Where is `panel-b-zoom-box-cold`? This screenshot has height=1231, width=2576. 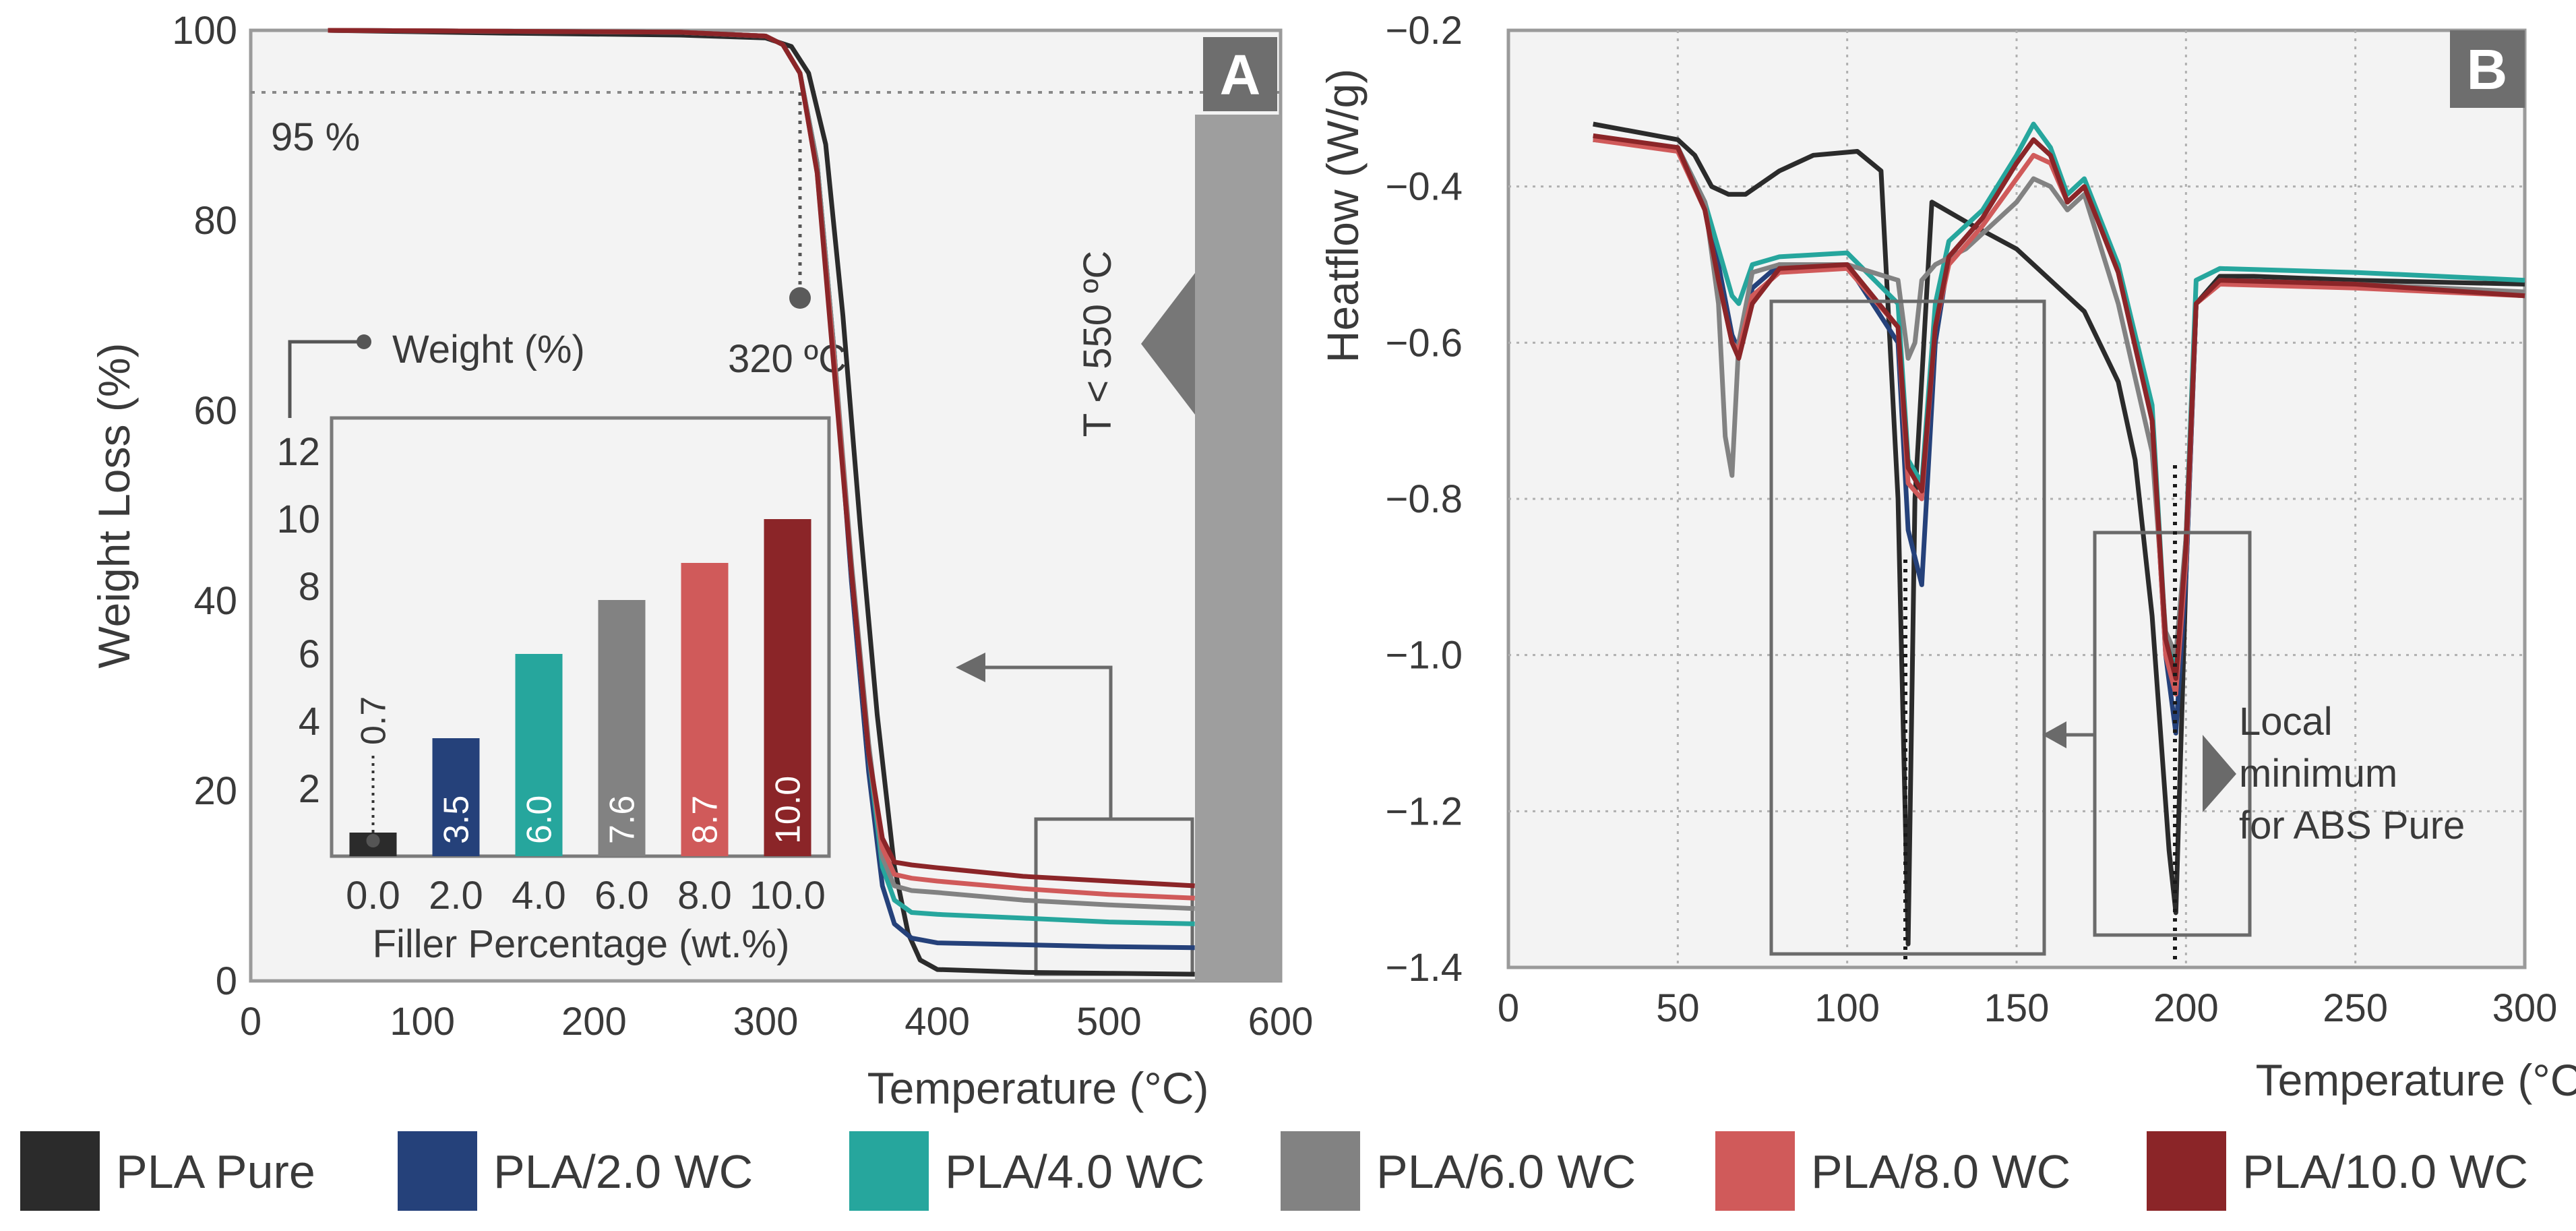 panel-b-zoom-box-cold is located at coordinates (1907, 627).